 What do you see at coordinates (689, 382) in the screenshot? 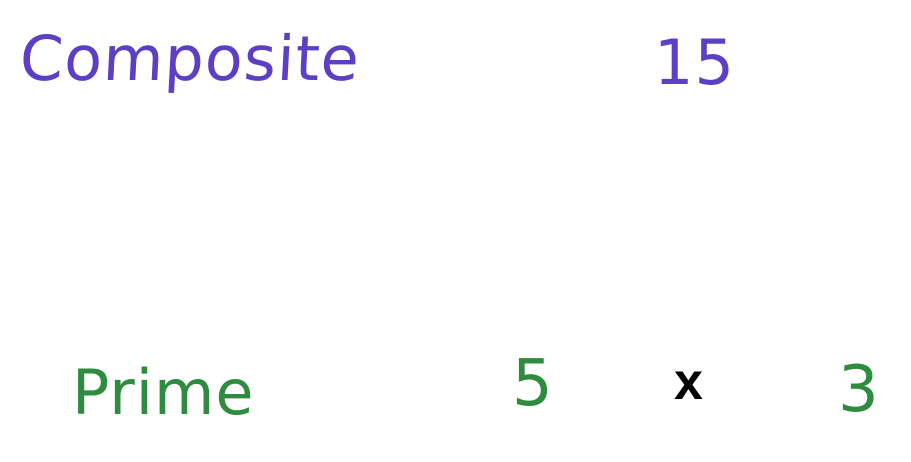
I see `multiplication-sign: x` at bounding box center [689, 382].